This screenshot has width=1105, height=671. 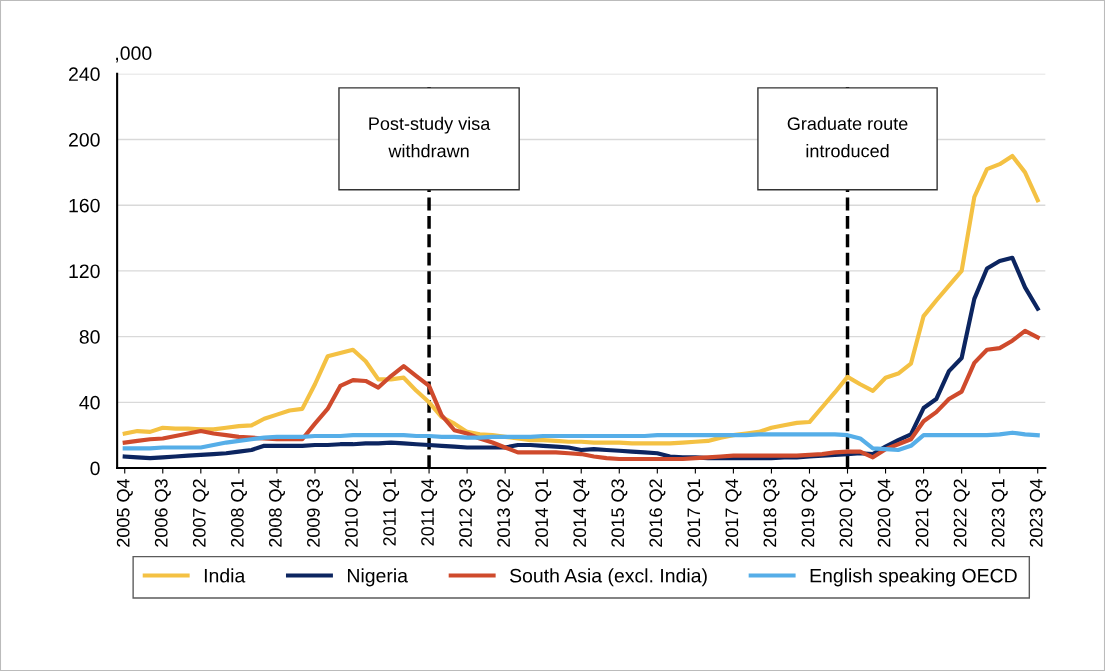 What do you see at coordinates (657, 513) in the screenshot?
I see `x-tick-label: 2016 Q2` at bounding box center [657, 513].